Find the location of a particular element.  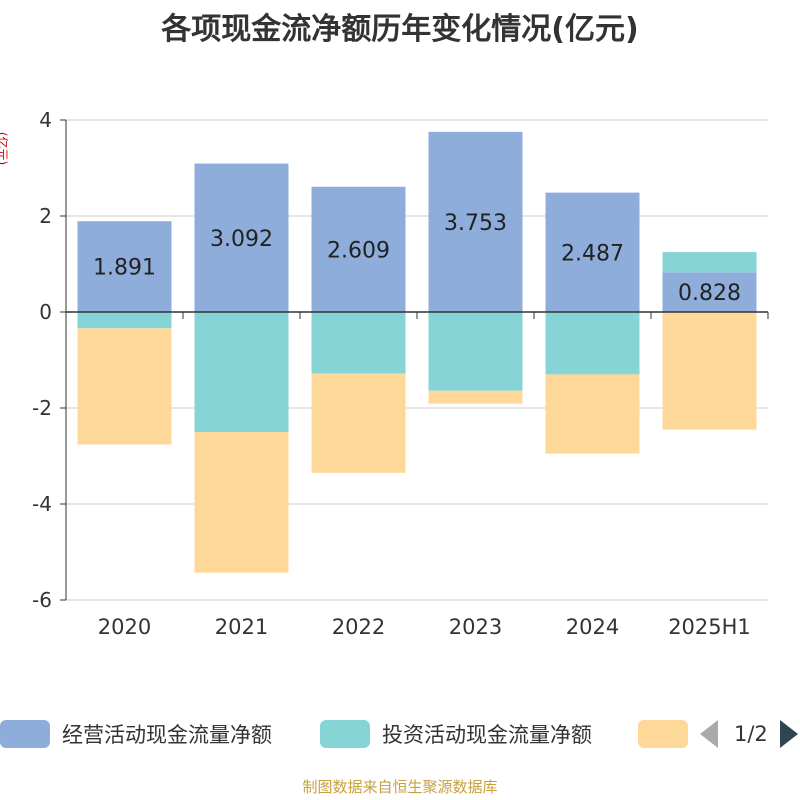

x-tick-label-2024: 2024 is located at coordinates (592, 627).